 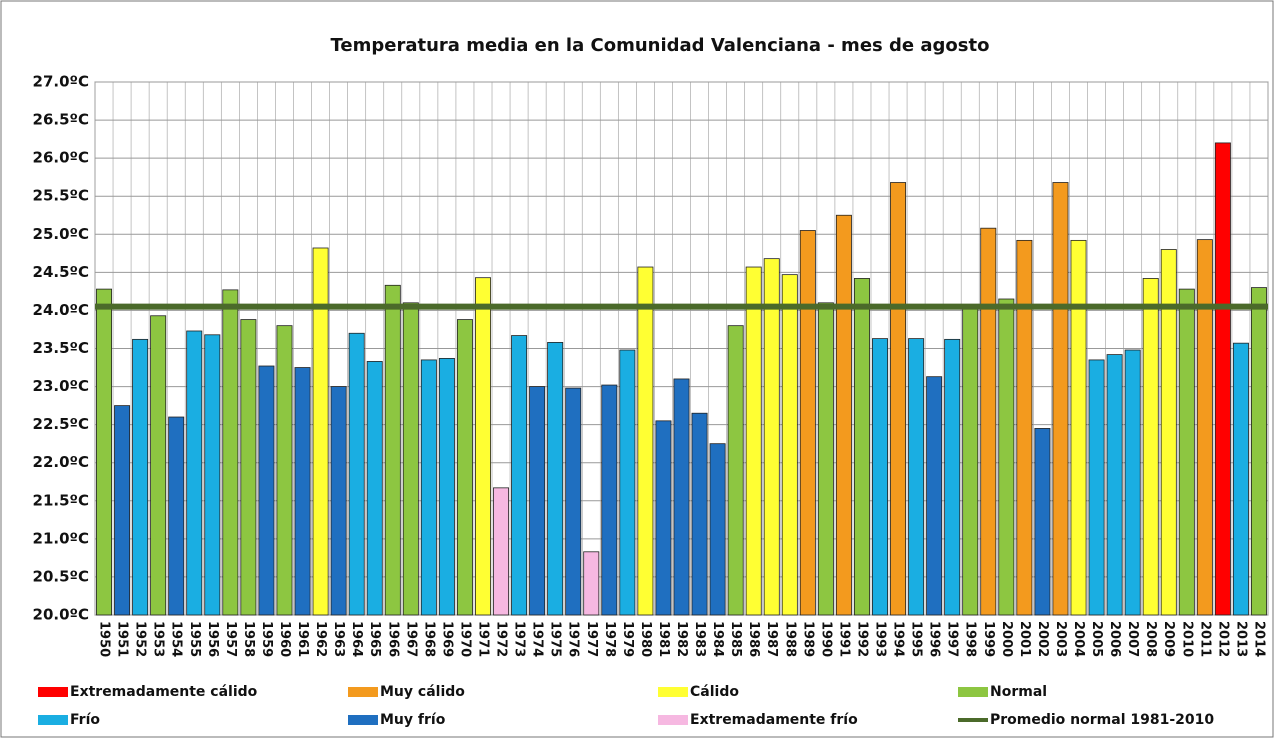 I want to click on x-tick-label: 1970, so click(x=464, y=639).